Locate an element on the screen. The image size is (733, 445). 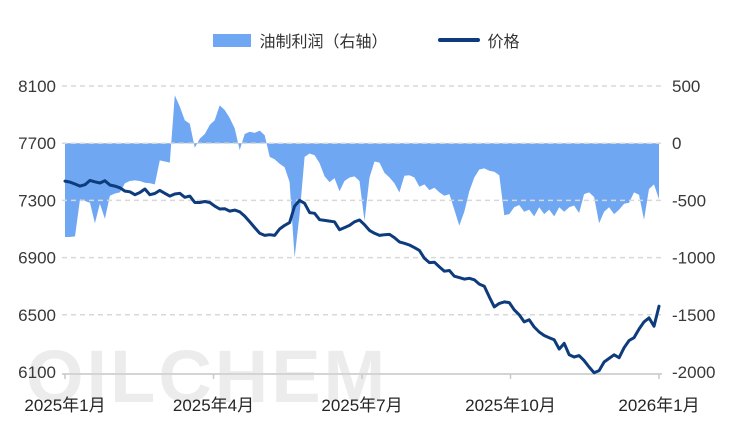
legend: 油制利润（右轴） 价格 is located at coordinates (366, 40).